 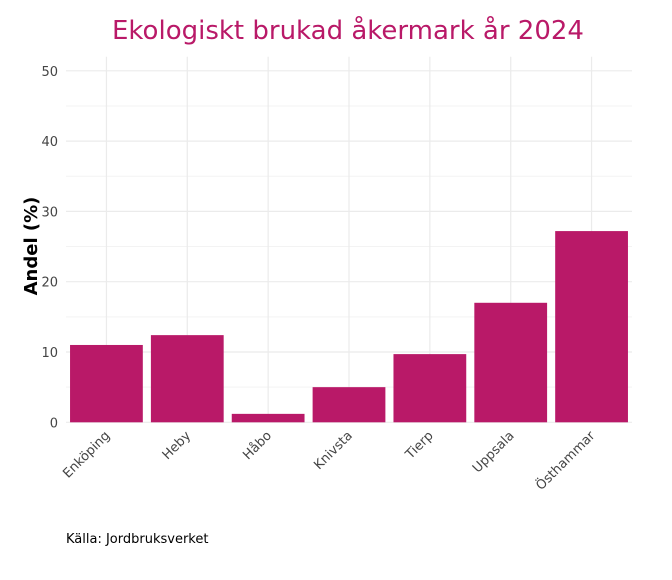 What do you see at coordinates (49, 72) in the screenshot?
I see `y-tick-label: 50` at bounding box center [49, 72].